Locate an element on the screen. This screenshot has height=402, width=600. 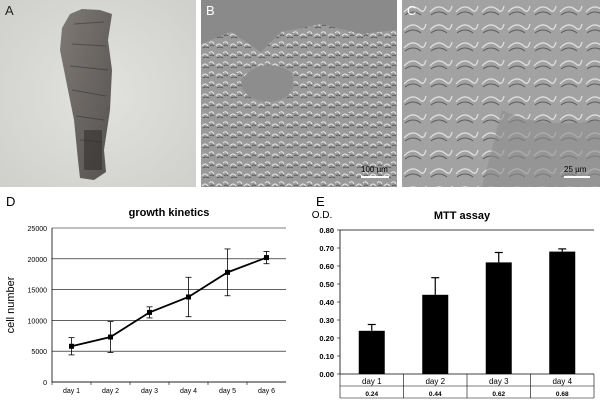
chart-d-ytick-label: 5000 is located at coordinates (39, 352).